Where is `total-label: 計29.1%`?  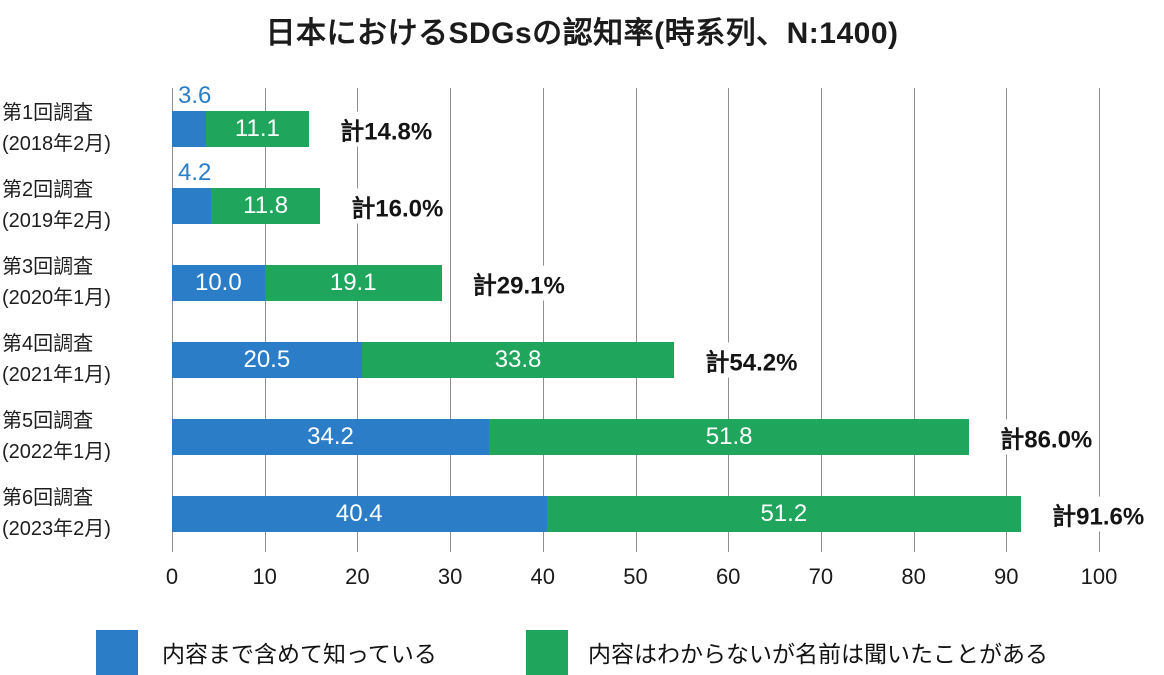 total-label: 計29.1% is located at coordinates (518, 282).